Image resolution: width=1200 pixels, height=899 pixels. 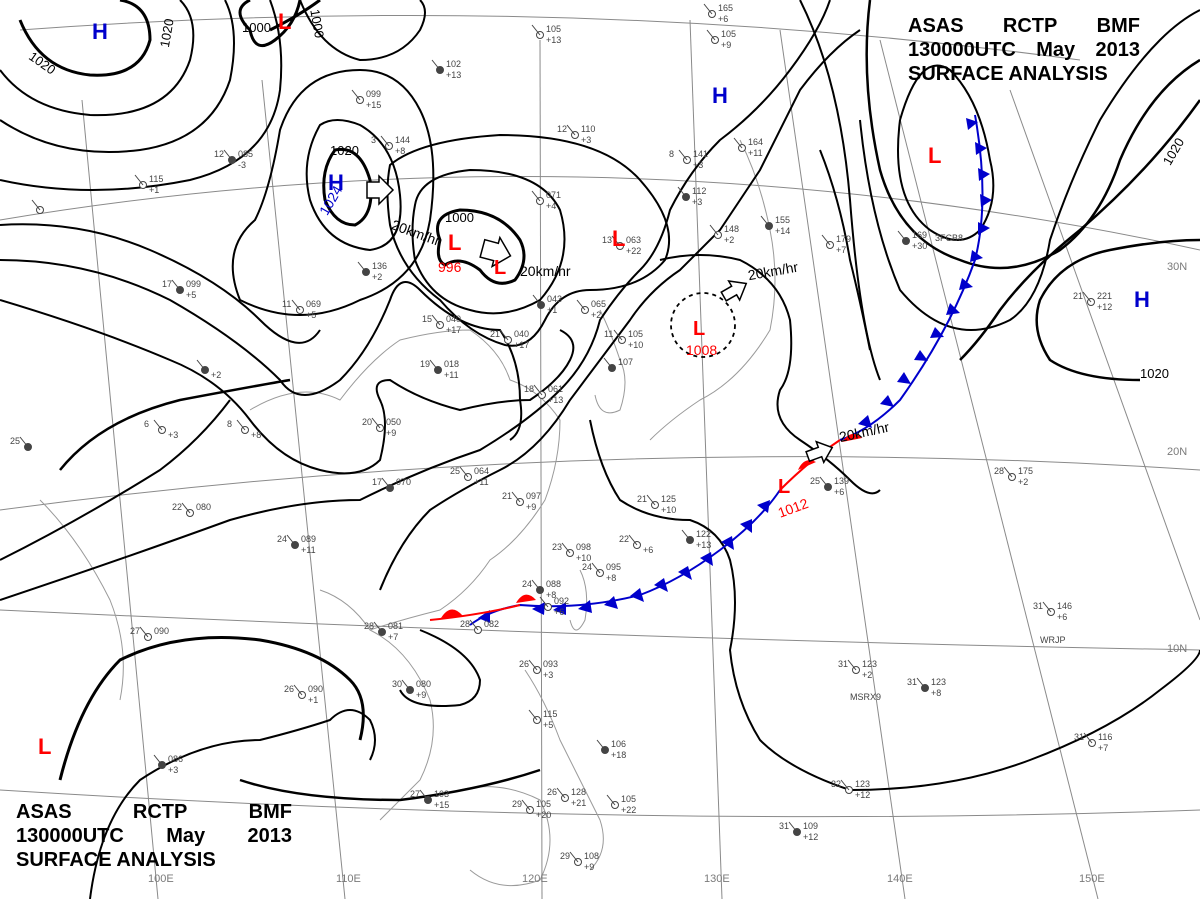 I want to click on station-tendency: +12, so click(x=1104, y=307).